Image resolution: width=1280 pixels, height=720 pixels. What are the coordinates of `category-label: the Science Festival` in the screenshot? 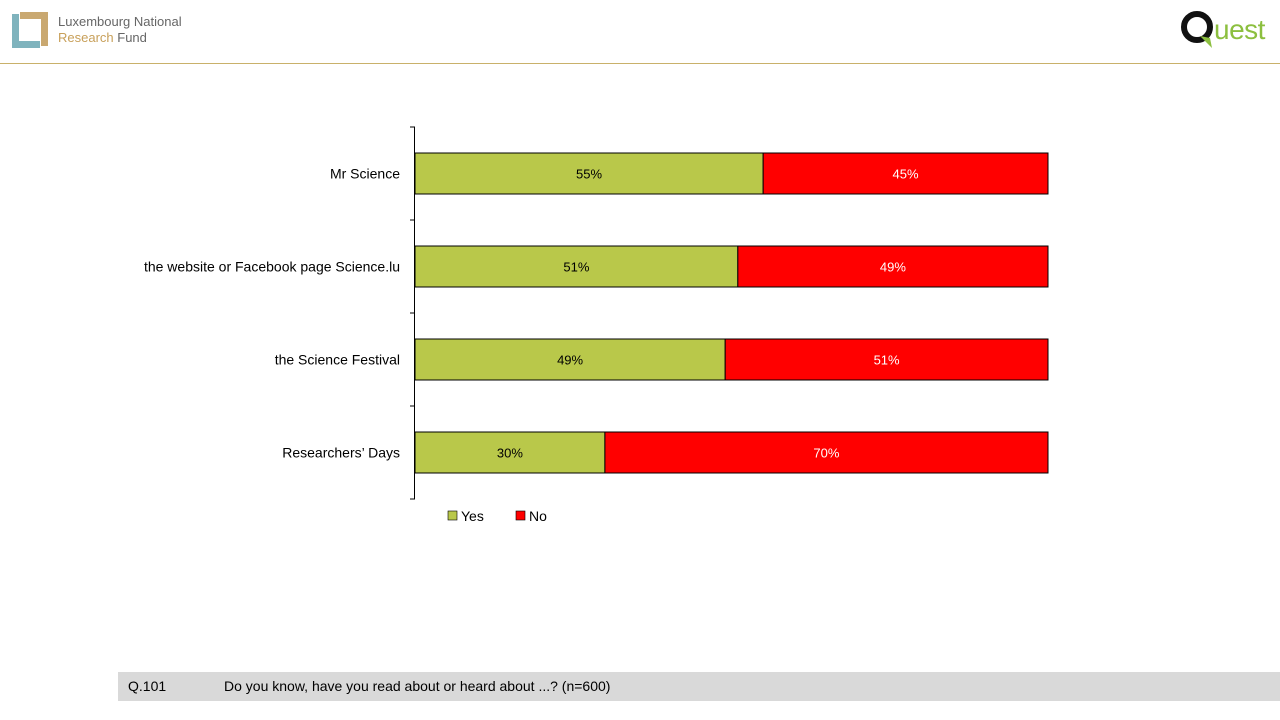 It's located at (337, 360).